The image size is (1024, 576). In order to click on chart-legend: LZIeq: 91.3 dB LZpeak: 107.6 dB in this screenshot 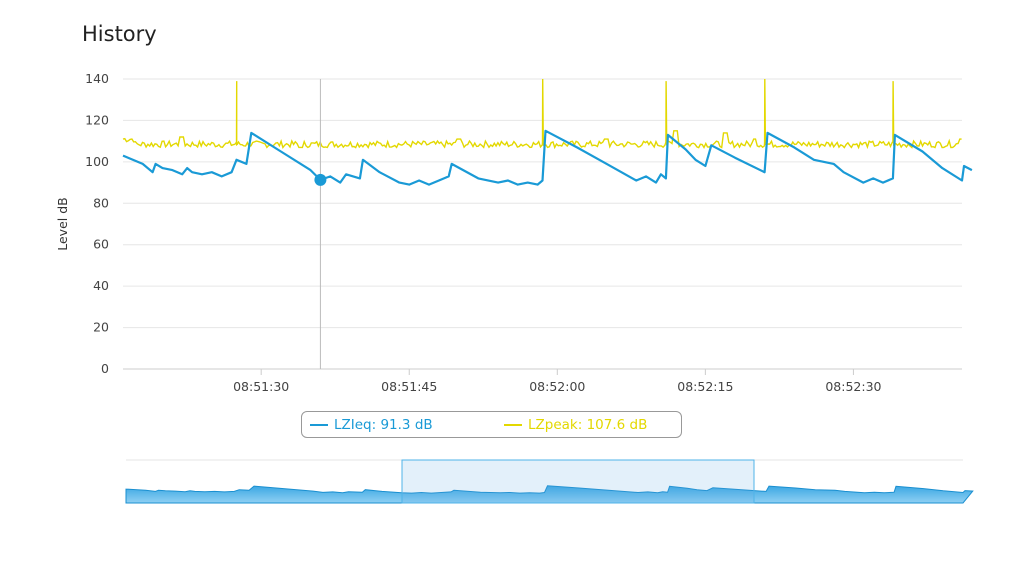, I will do `click(491, 424)`.